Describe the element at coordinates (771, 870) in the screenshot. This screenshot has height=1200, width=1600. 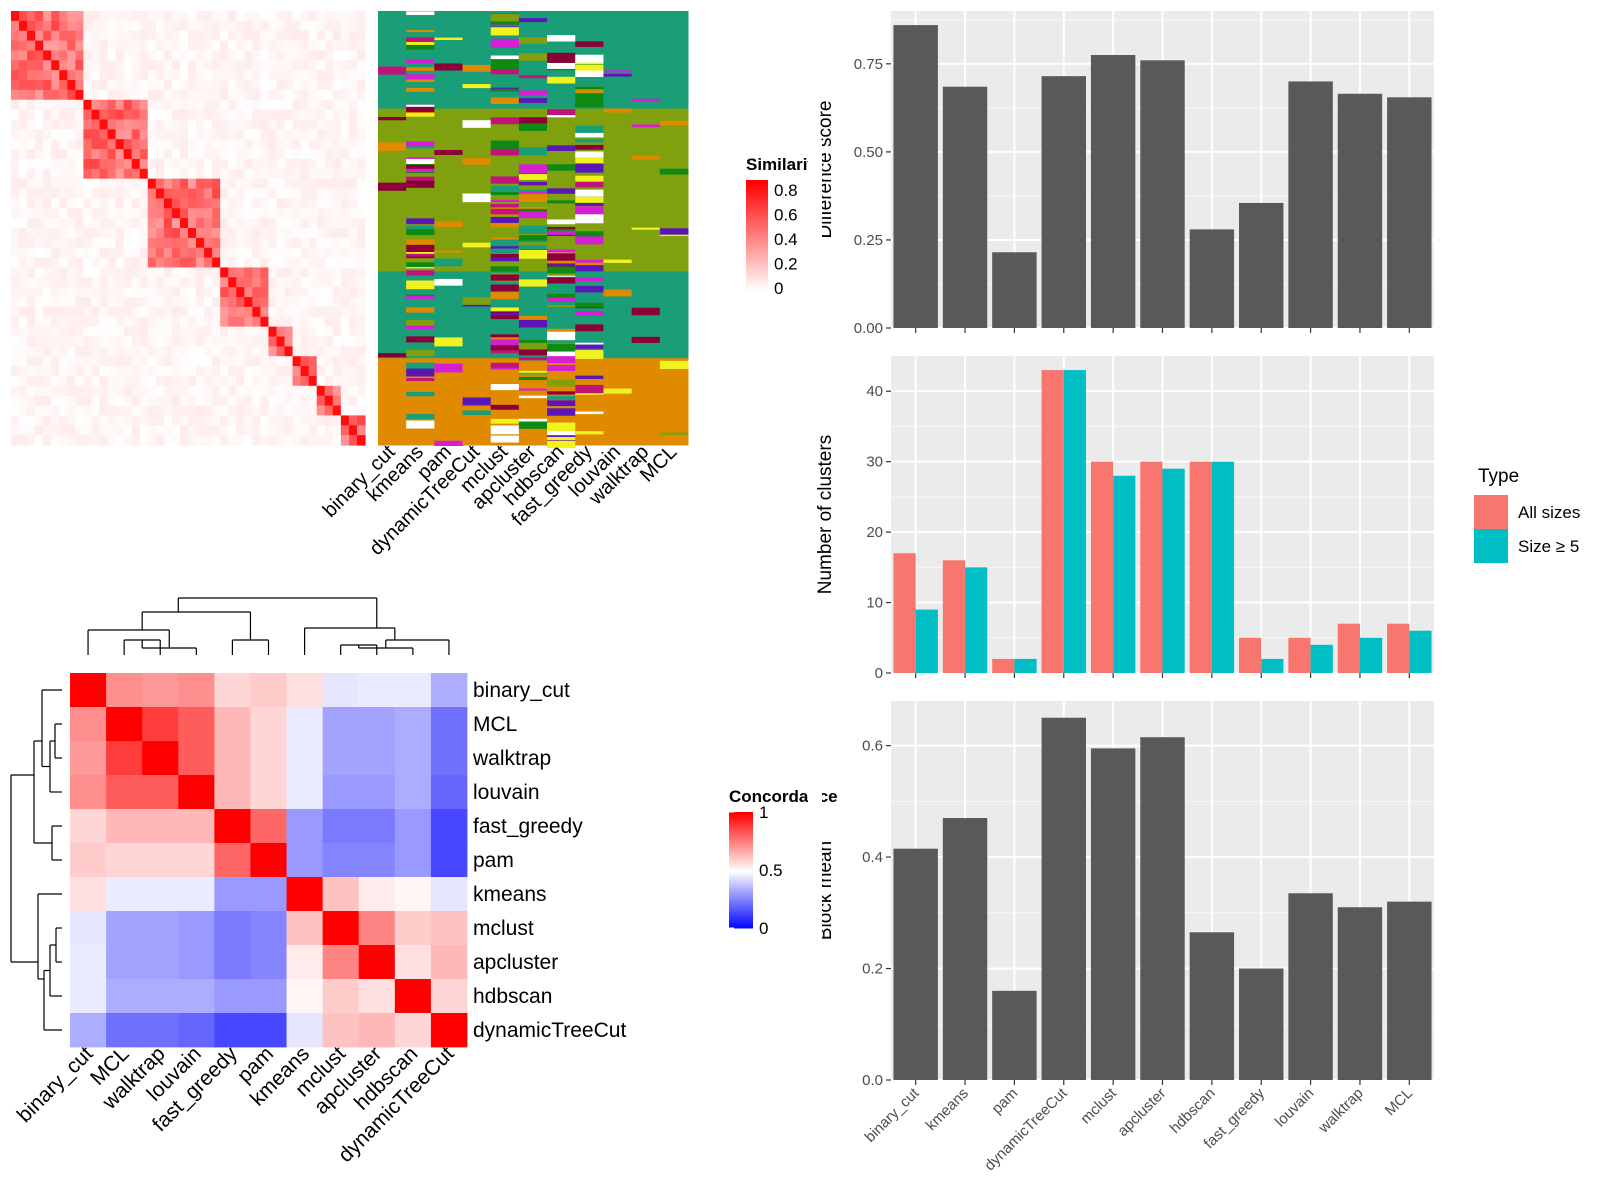
I see `concordance-legend-tick: 0.5` at that location.